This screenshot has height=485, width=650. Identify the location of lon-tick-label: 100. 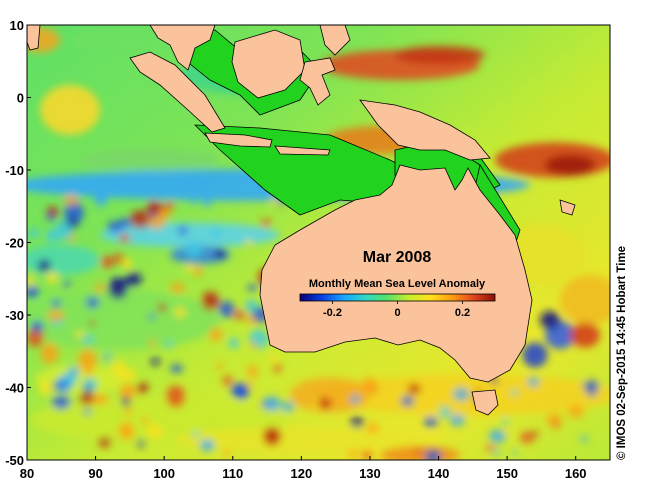
(164, 473).